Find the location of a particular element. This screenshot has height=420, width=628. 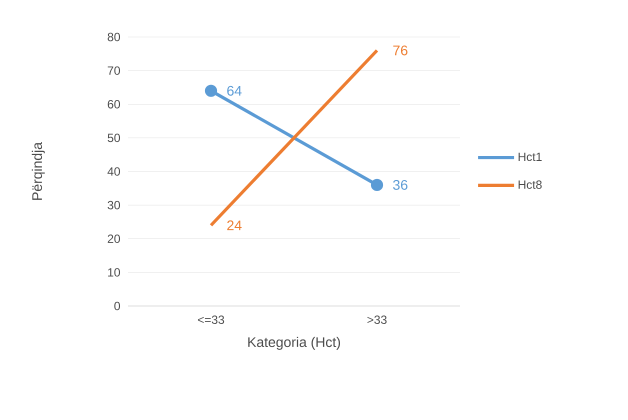

y-tick-label: 10 is located at coordinates (114, 272).